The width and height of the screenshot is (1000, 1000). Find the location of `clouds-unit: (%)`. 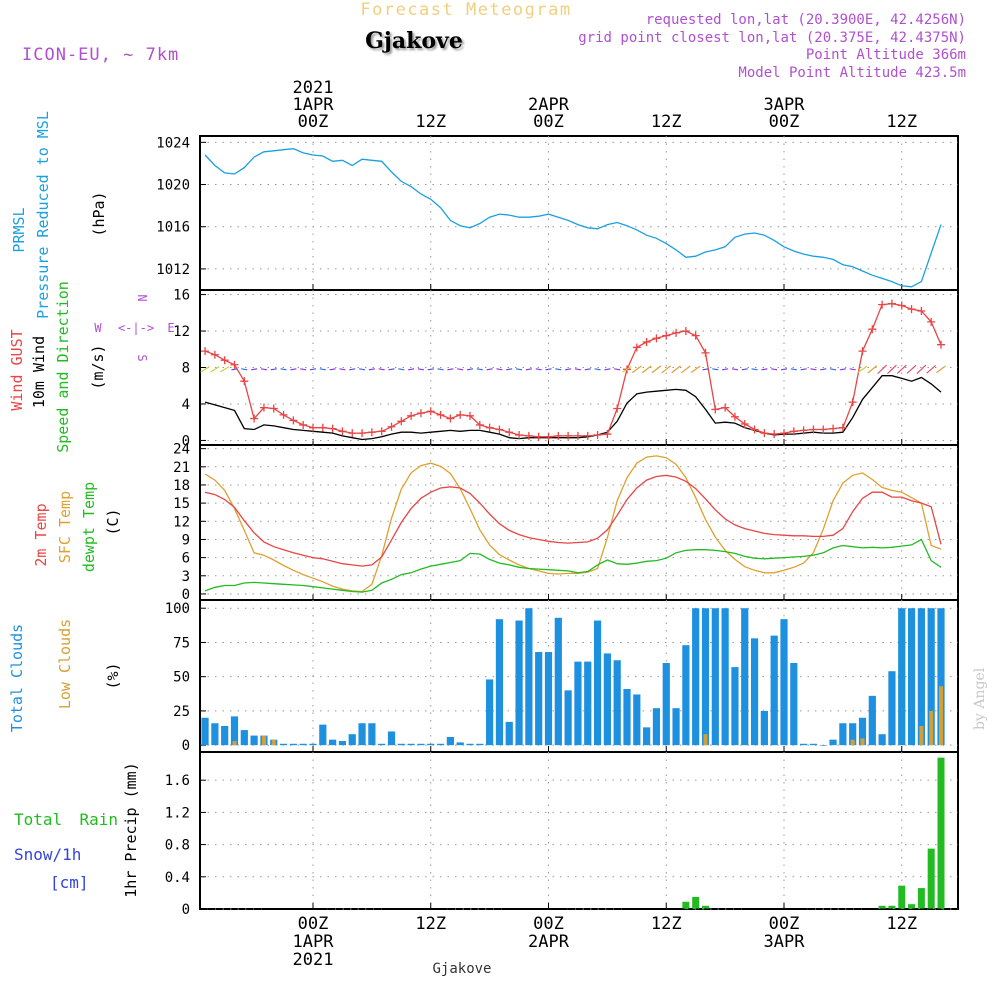

clouds-unit: (%) is located at coordinates (113, 675).